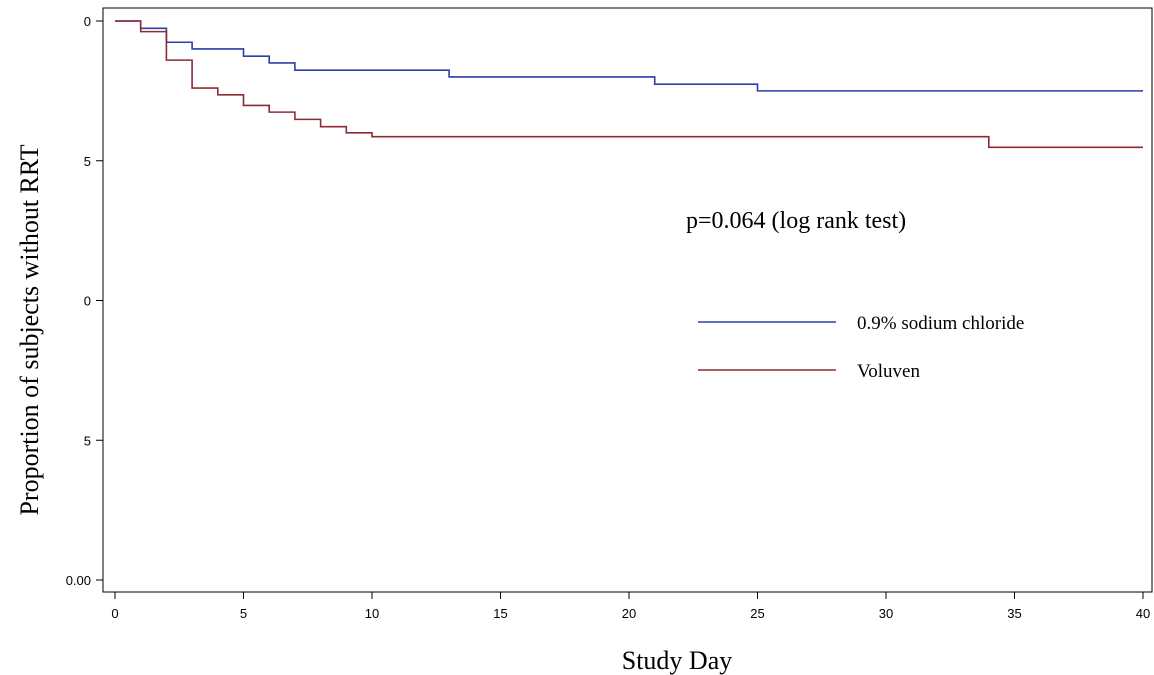 This screenshot has height=675, width=1154. Describe the element at coordinates (78, 580) in the screenshot. I see `y-tick-label: 0.00` at that location.